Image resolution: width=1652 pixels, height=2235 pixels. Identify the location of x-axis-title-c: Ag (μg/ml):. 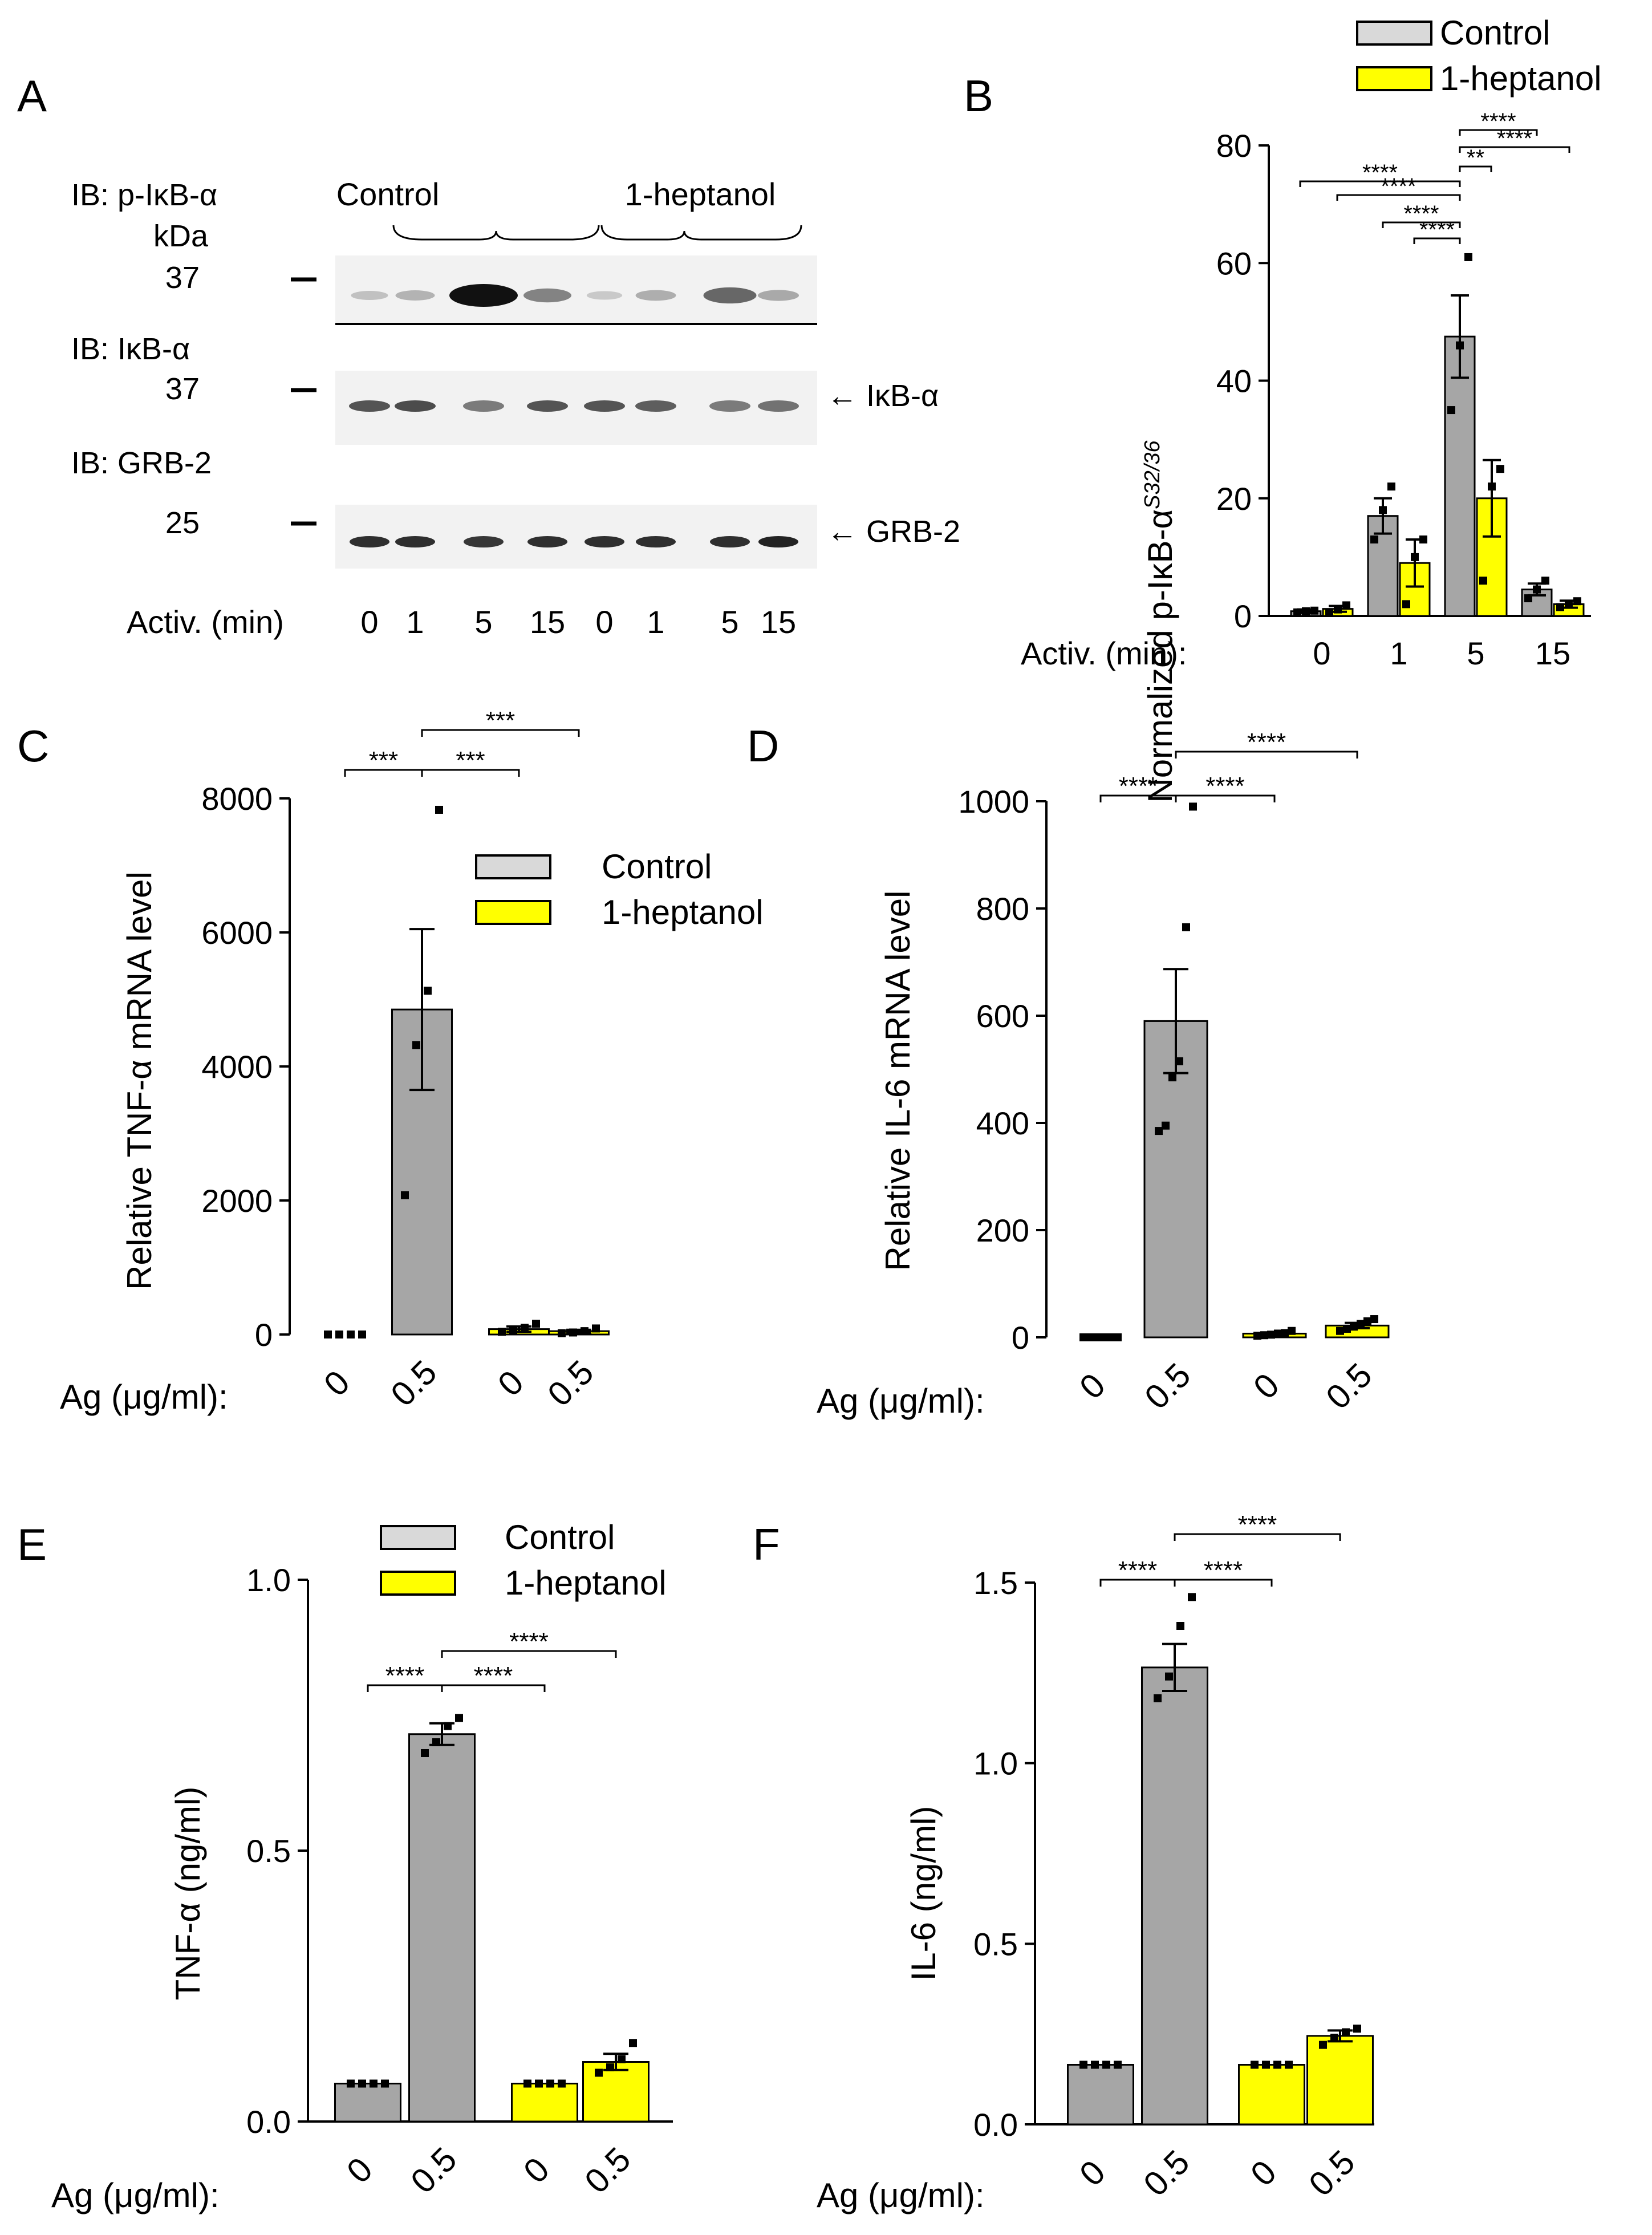
(144, 1397).